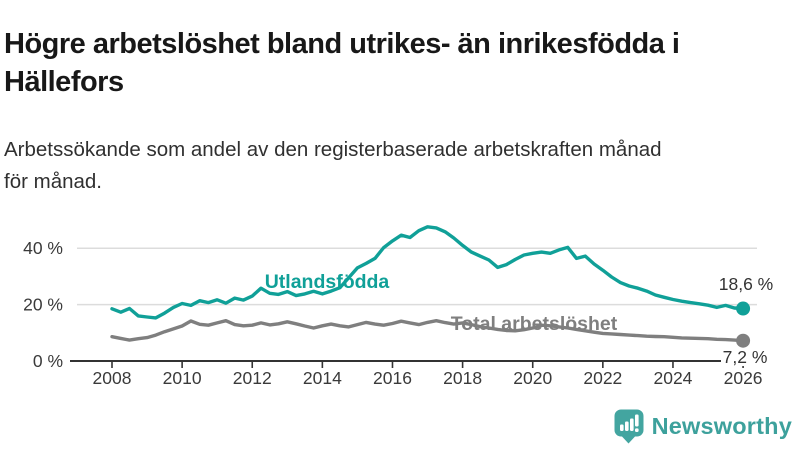 The image size is (800, 450). What do you see at coordinates (392, 378) in the screenshot?
I see `x-axis-label-2016: 2016` at bounding box center [392, 378].